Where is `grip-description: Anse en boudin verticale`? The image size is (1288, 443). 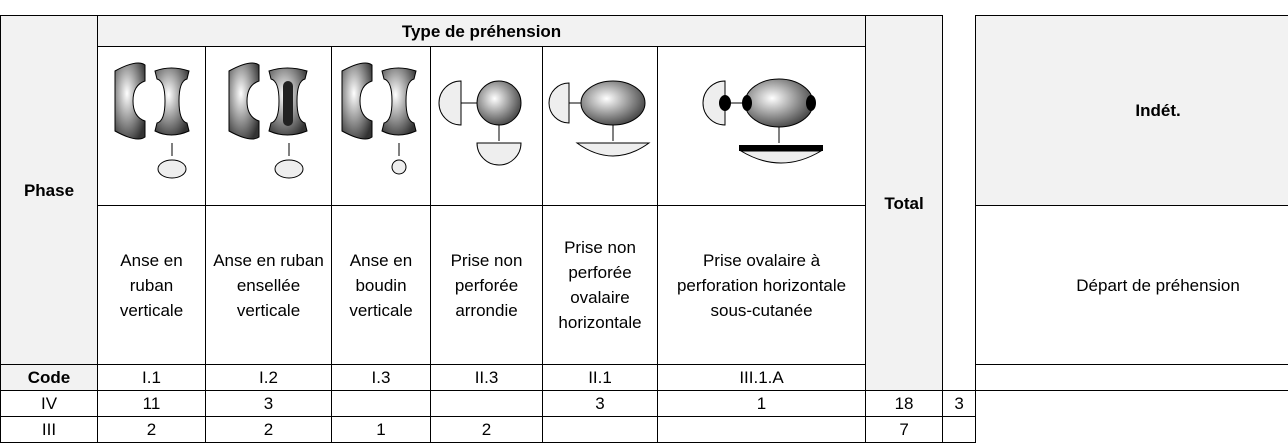 grip-description: Anse en boudin verticale is located at coordinates (381, 285).